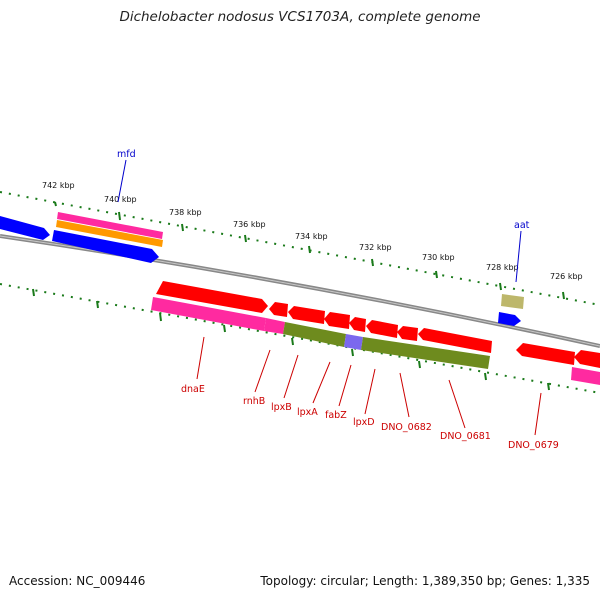 The image size is (600, 600). Describe the element at coordinates (375, 247) in the screenshot. I see `scale-label-732: 732 kbp` at that location.